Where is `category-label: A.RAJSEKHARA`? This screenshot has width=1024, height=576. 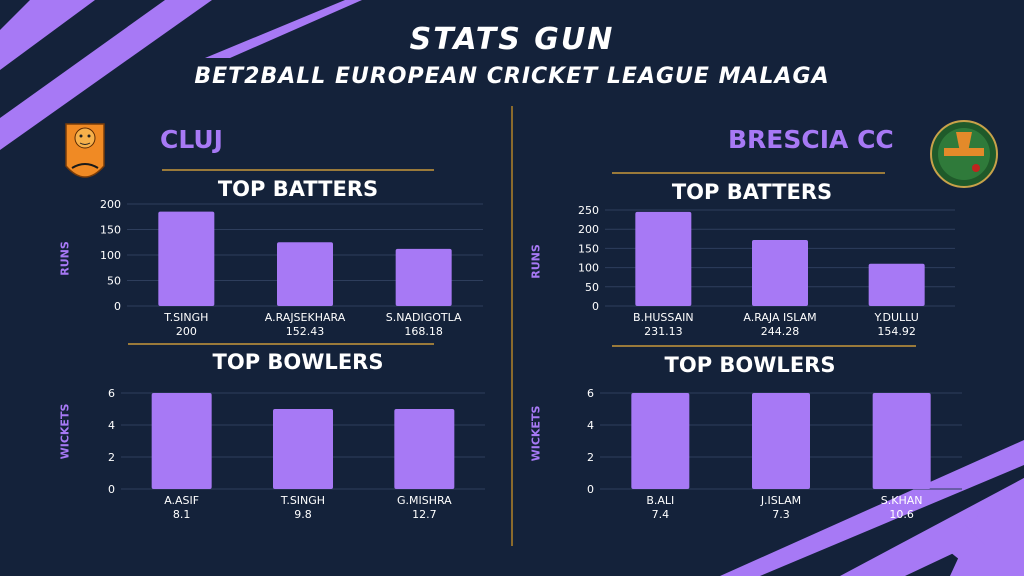 category-label: A.RAJSEKHARA is located at coordinates (305, 317).